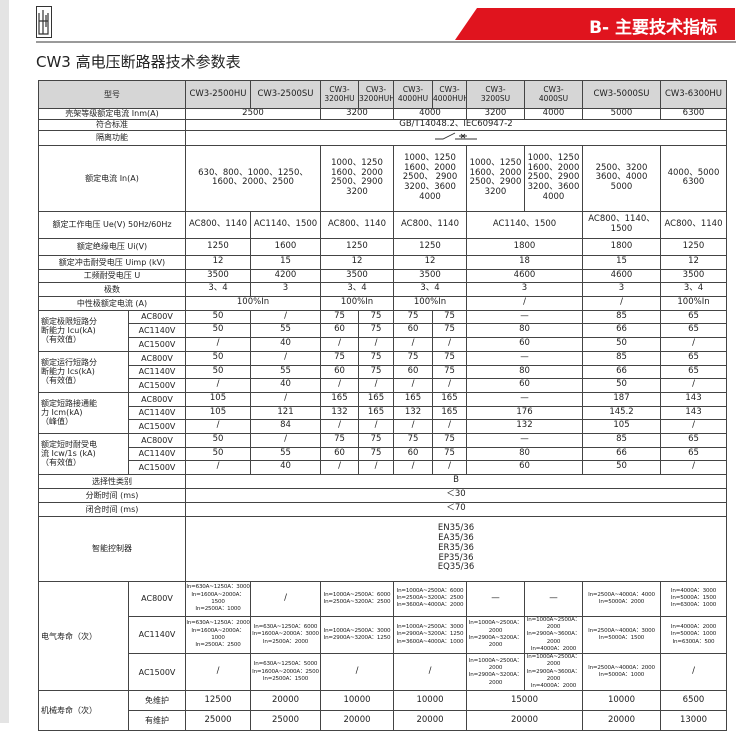 Image resolution: width=750 pixels, height=731 pixels. I want to click on table-cell: 84, so click(285, 426).